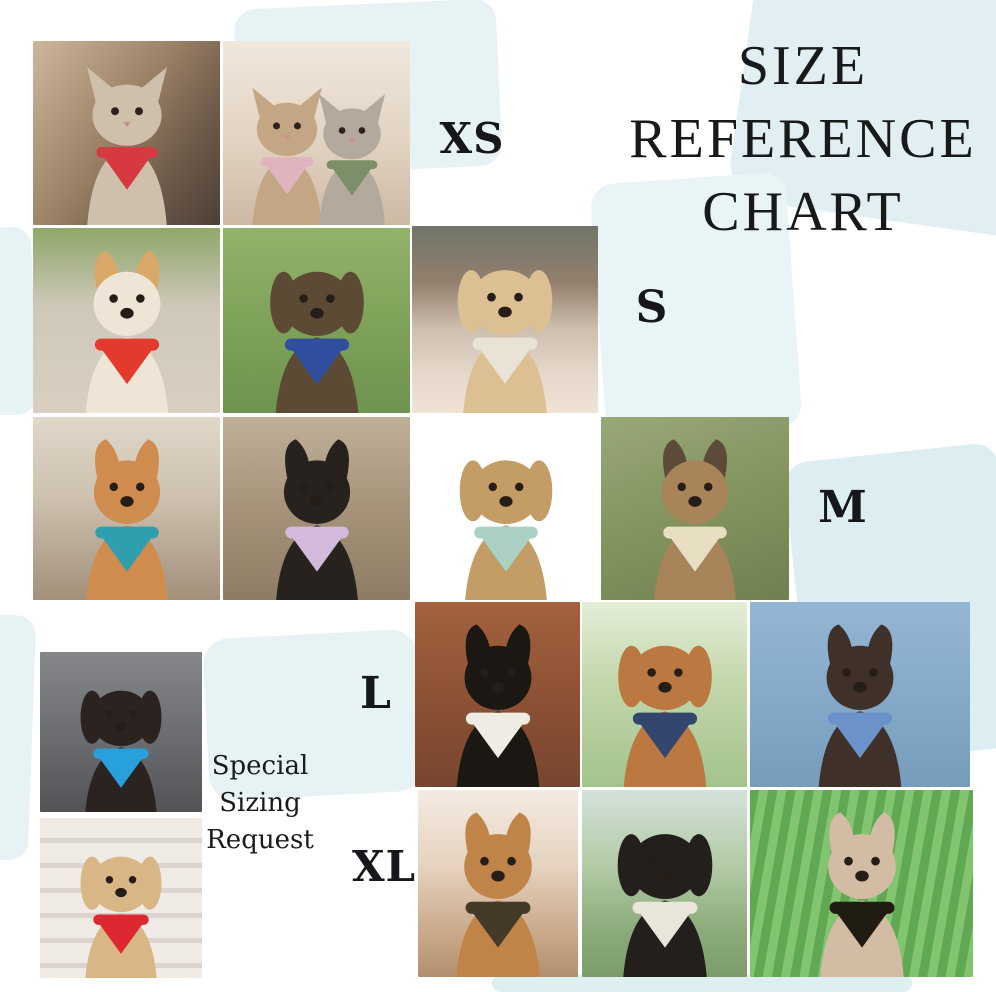 The height and width of the screenshot is (992, 996). I want to click on photo-m-corgi-teal-bandana, so click(126, 508).